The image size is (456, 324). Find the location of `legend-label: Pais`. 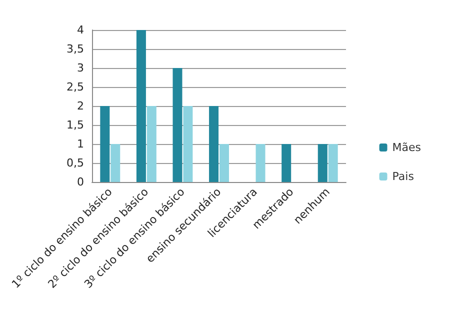

legend-label: Pais is located at coordinates (403, 176).